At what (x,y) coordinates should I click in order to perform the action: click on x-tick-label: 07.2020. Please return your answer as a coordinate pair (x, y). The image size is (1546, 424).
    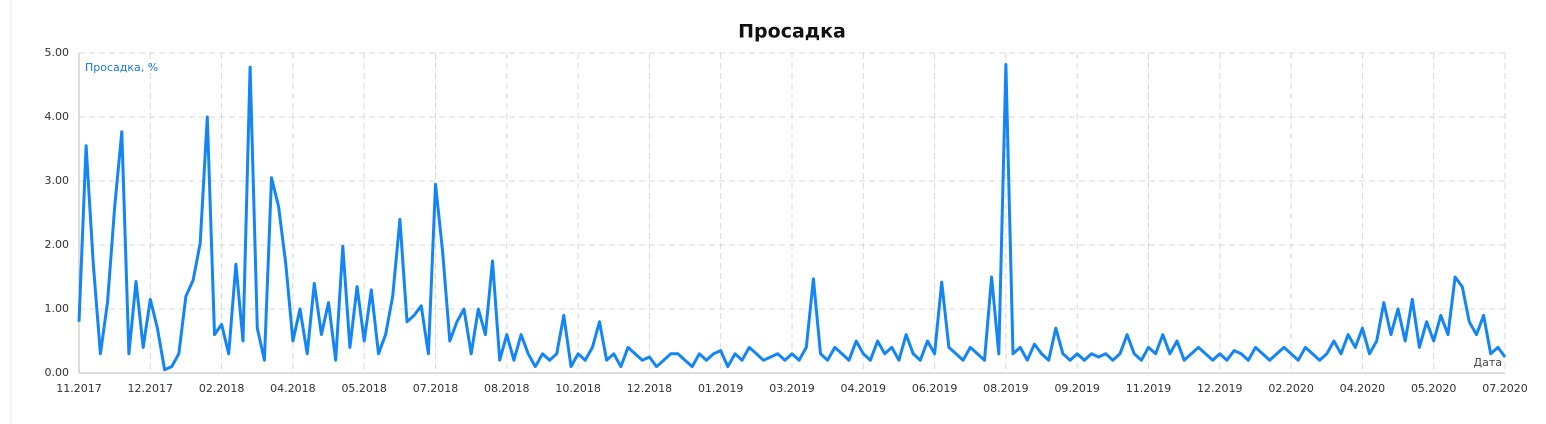
    Looking at the image, I should click on (1505, 388).